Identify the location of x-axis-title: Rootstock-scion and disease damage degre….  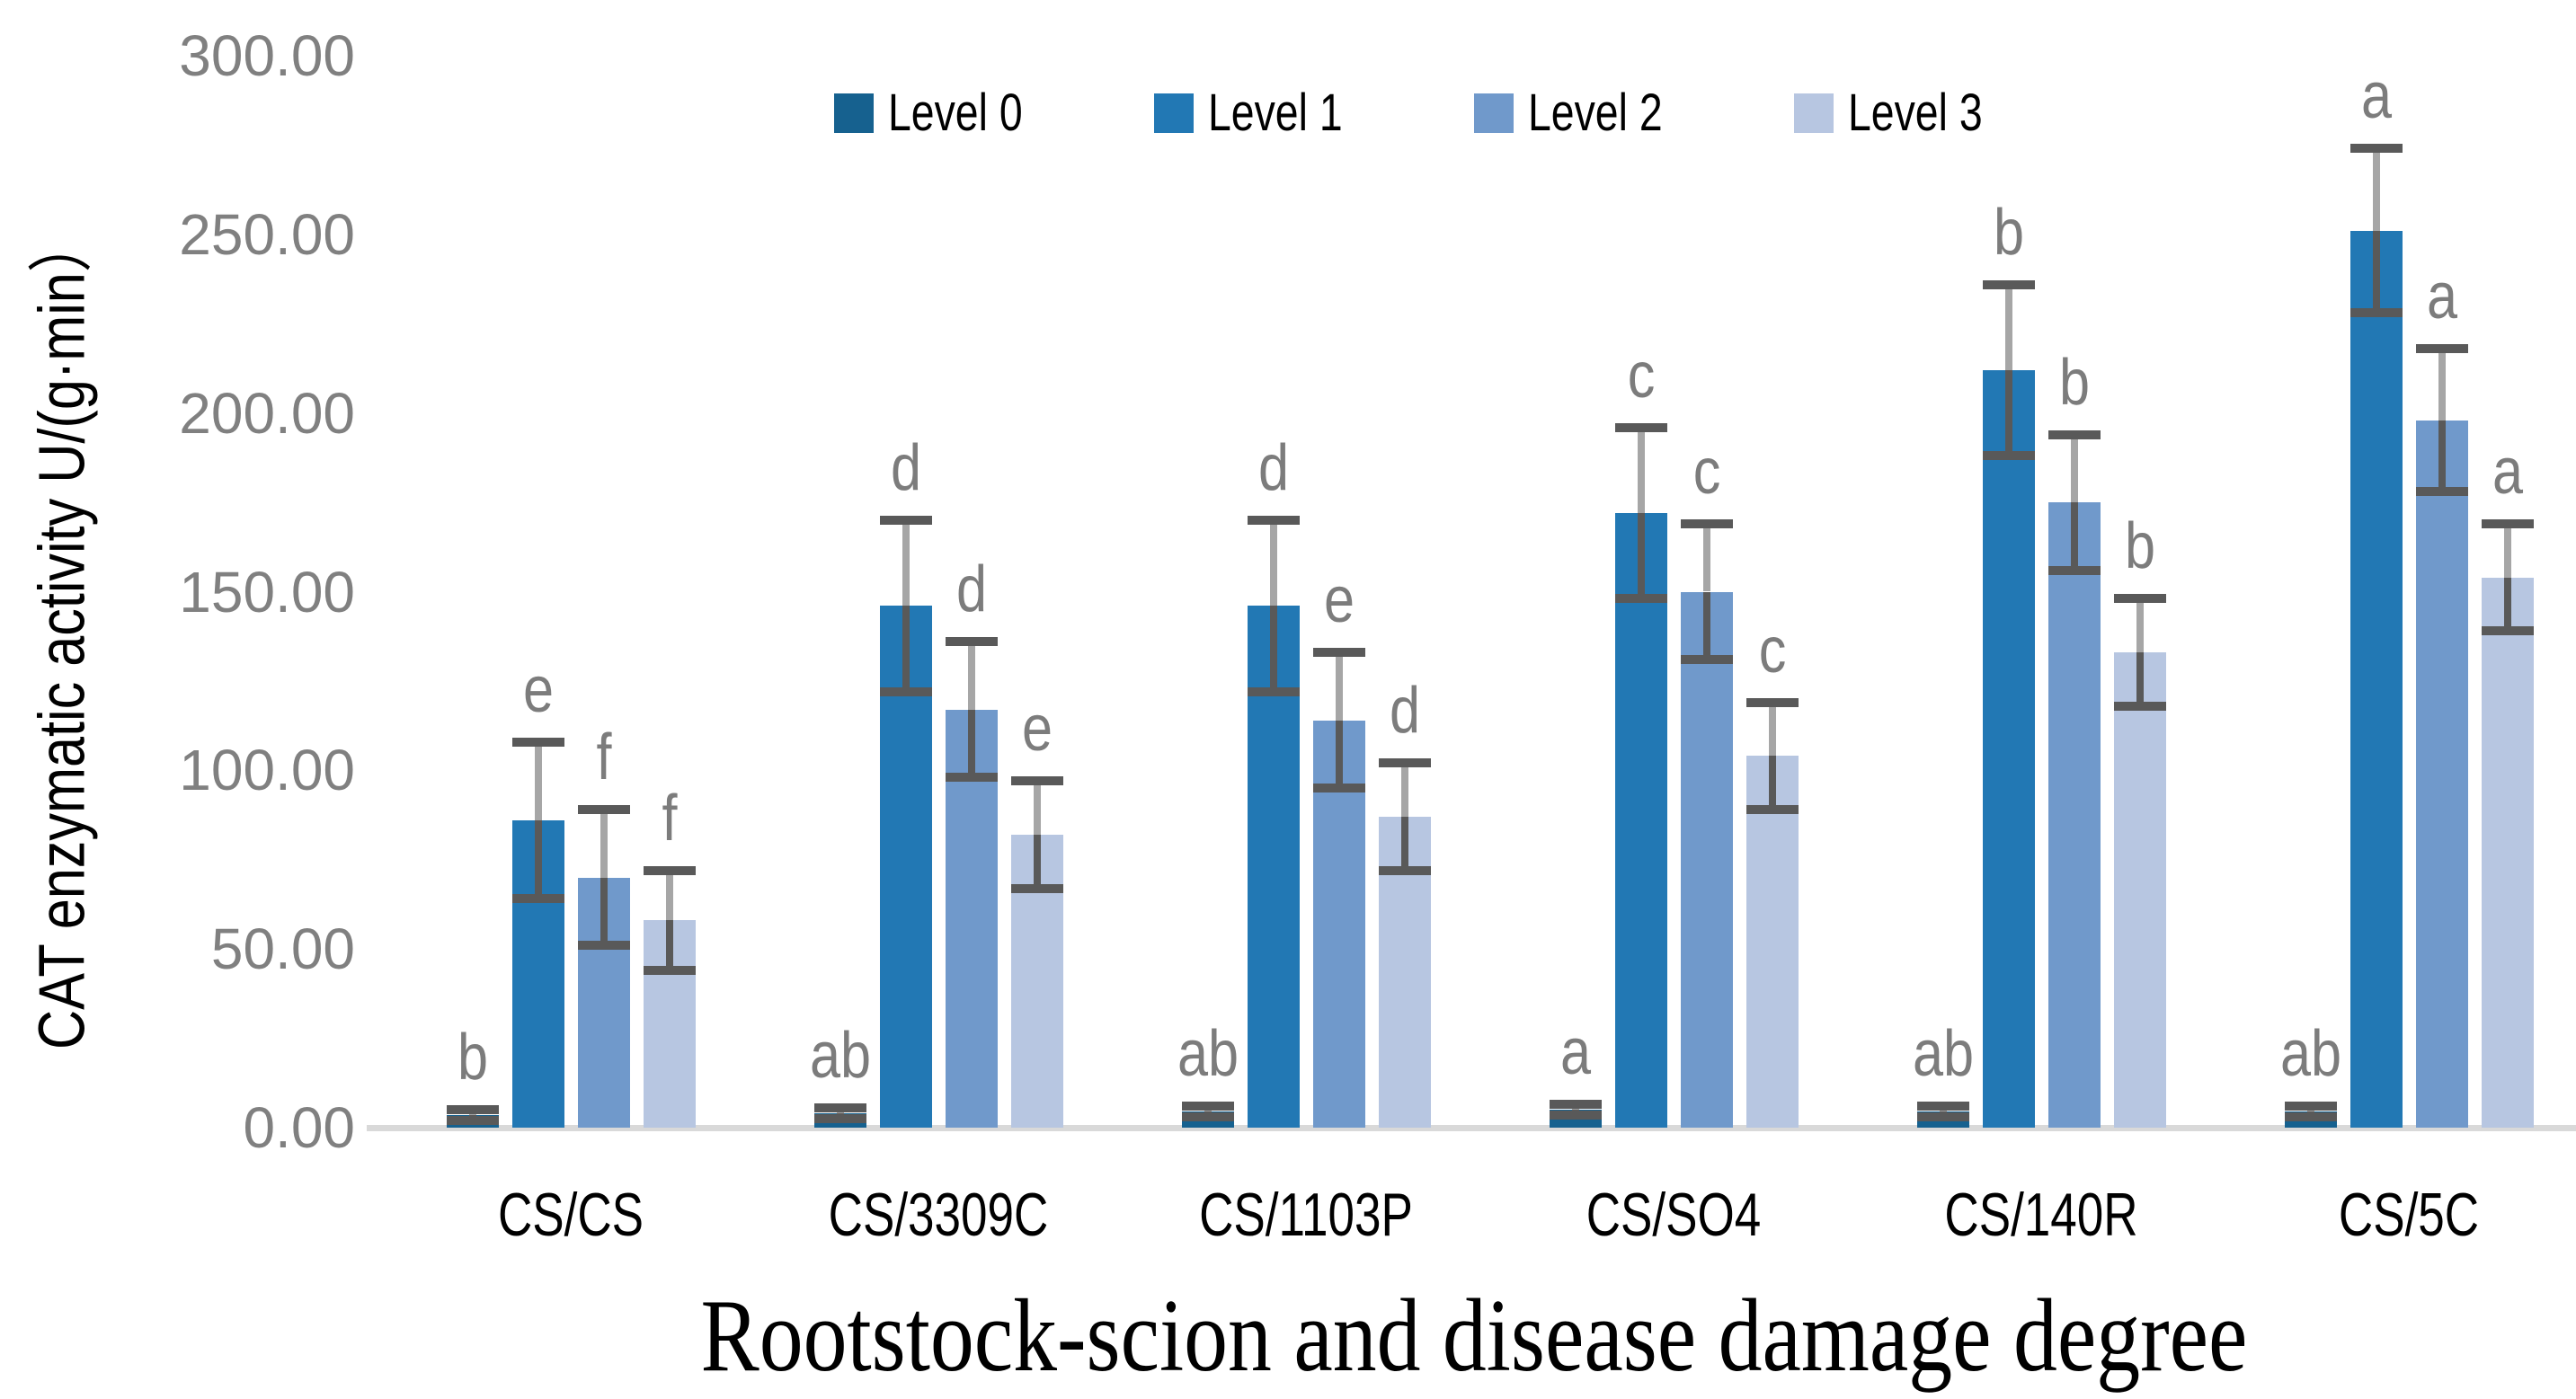
(1474, 1336).